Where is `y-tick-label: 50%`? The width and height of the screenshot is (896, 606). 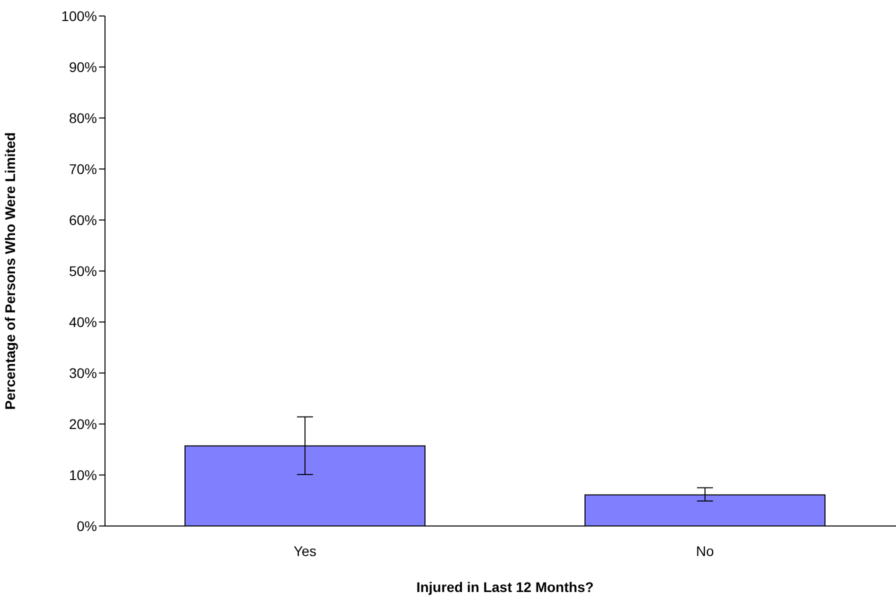
y-tick-label: 50% is located at coordinates (82, 270).